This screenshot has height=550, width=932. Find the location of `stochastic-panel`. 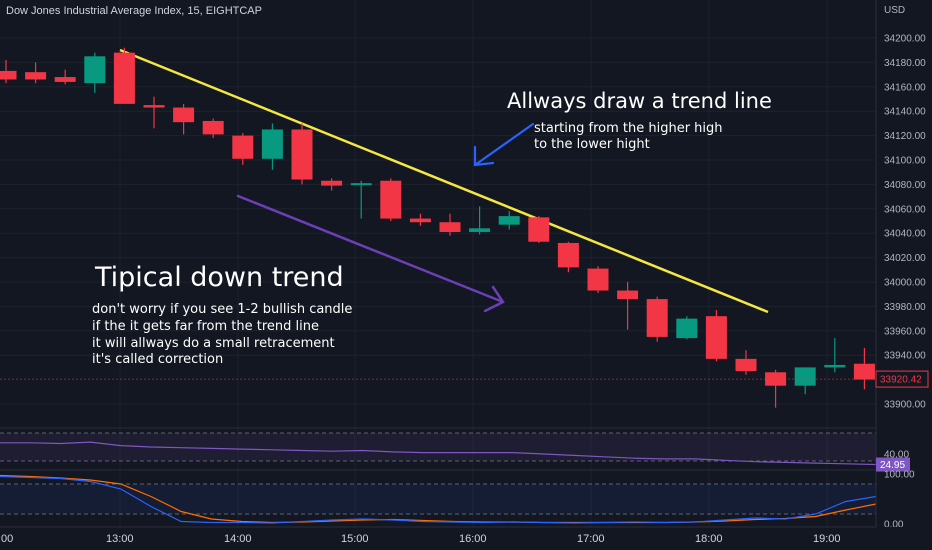

stochastic-panel is located at coordinates (438, 499).